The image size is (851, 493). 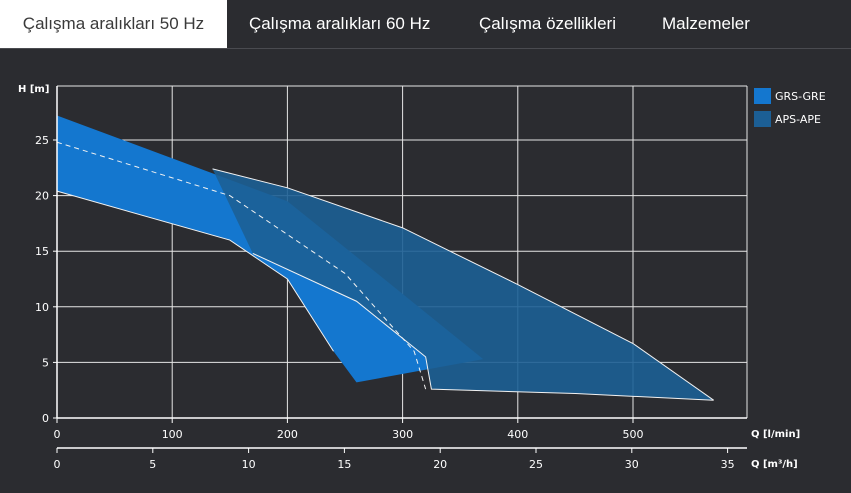 What do you see at coordinates (706, 23) in the screenshot?
I see `tab-materials: Malzemeler` at bounding box center [706, 23].